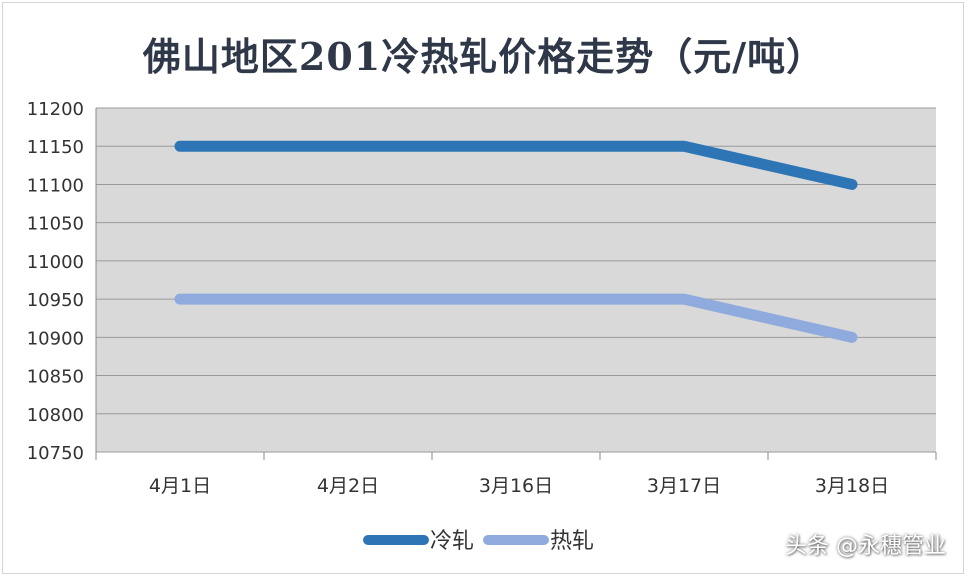 Image resolution: width=968 pixels, height=578 pixels. What do you see at coordinates (865, 546) in the screenshot?
I see `watermark: 头条 @永穗管业` at bounding box center [865, 546].